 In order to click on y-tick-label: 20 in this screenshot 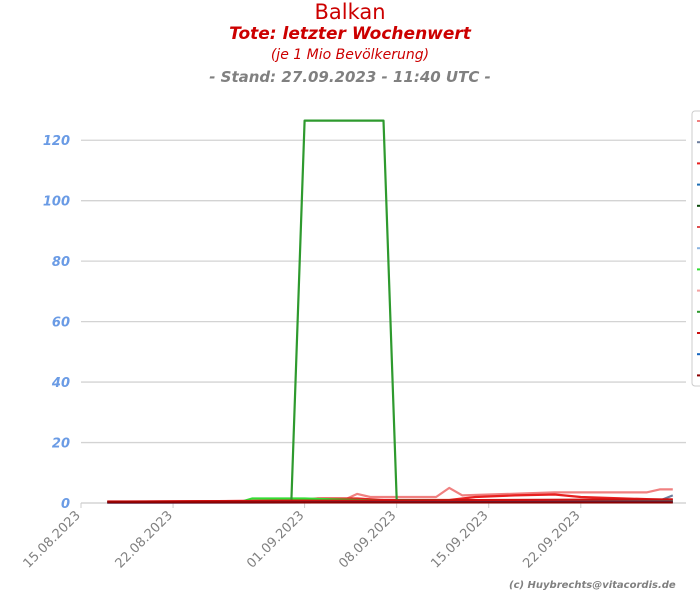, I will do `click(61, 444)`.